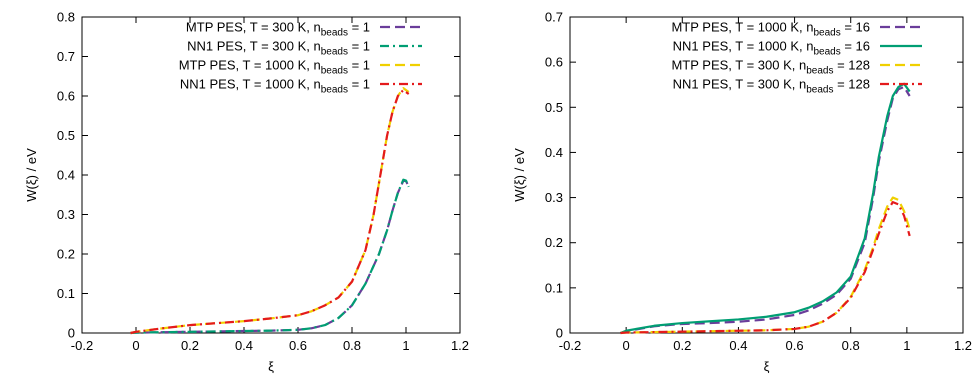 The image size is (976, 386). What do you see at coordinates (278, 29) in the screenshot?
I see `legend-entry-label: MTP PES, T = 300 K, nbeads = 1` at bounding box center [278, 29].